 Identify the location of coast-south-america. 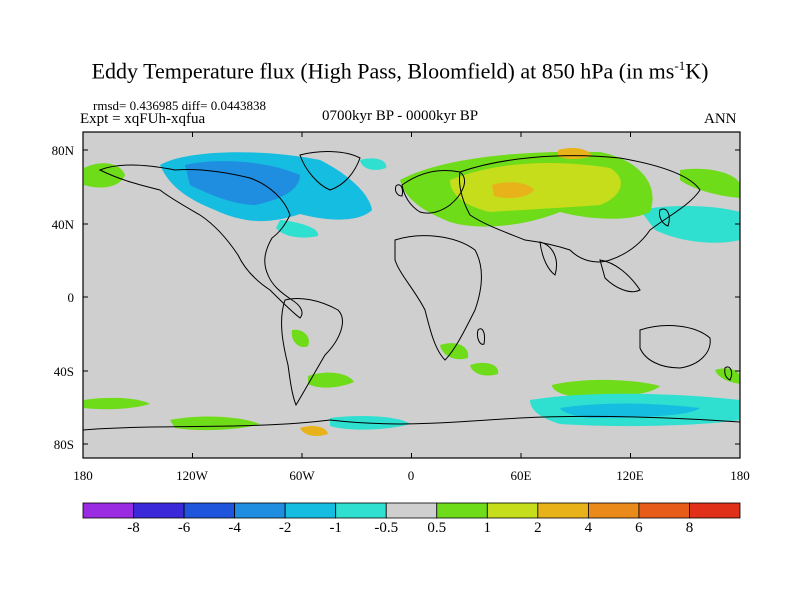
(312, 352).